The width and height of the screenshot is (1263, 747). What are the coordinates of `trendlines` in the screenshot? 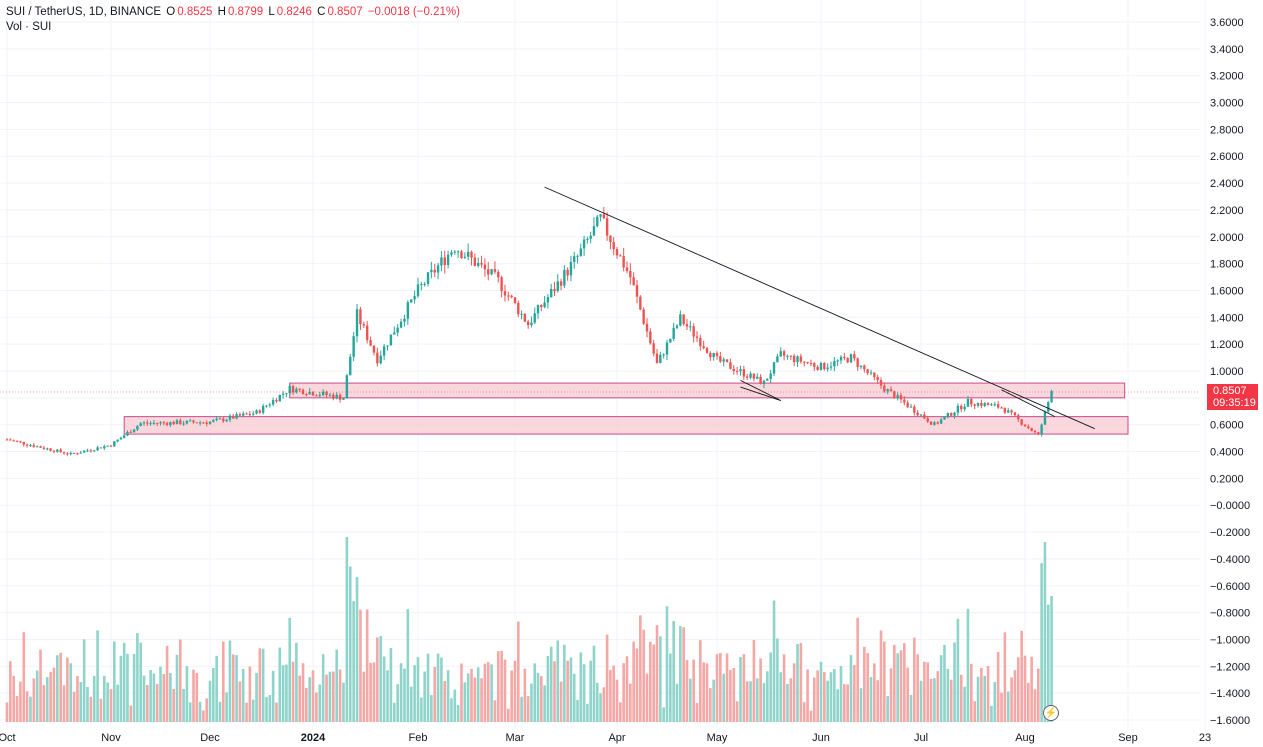 It's located at (819, 308).